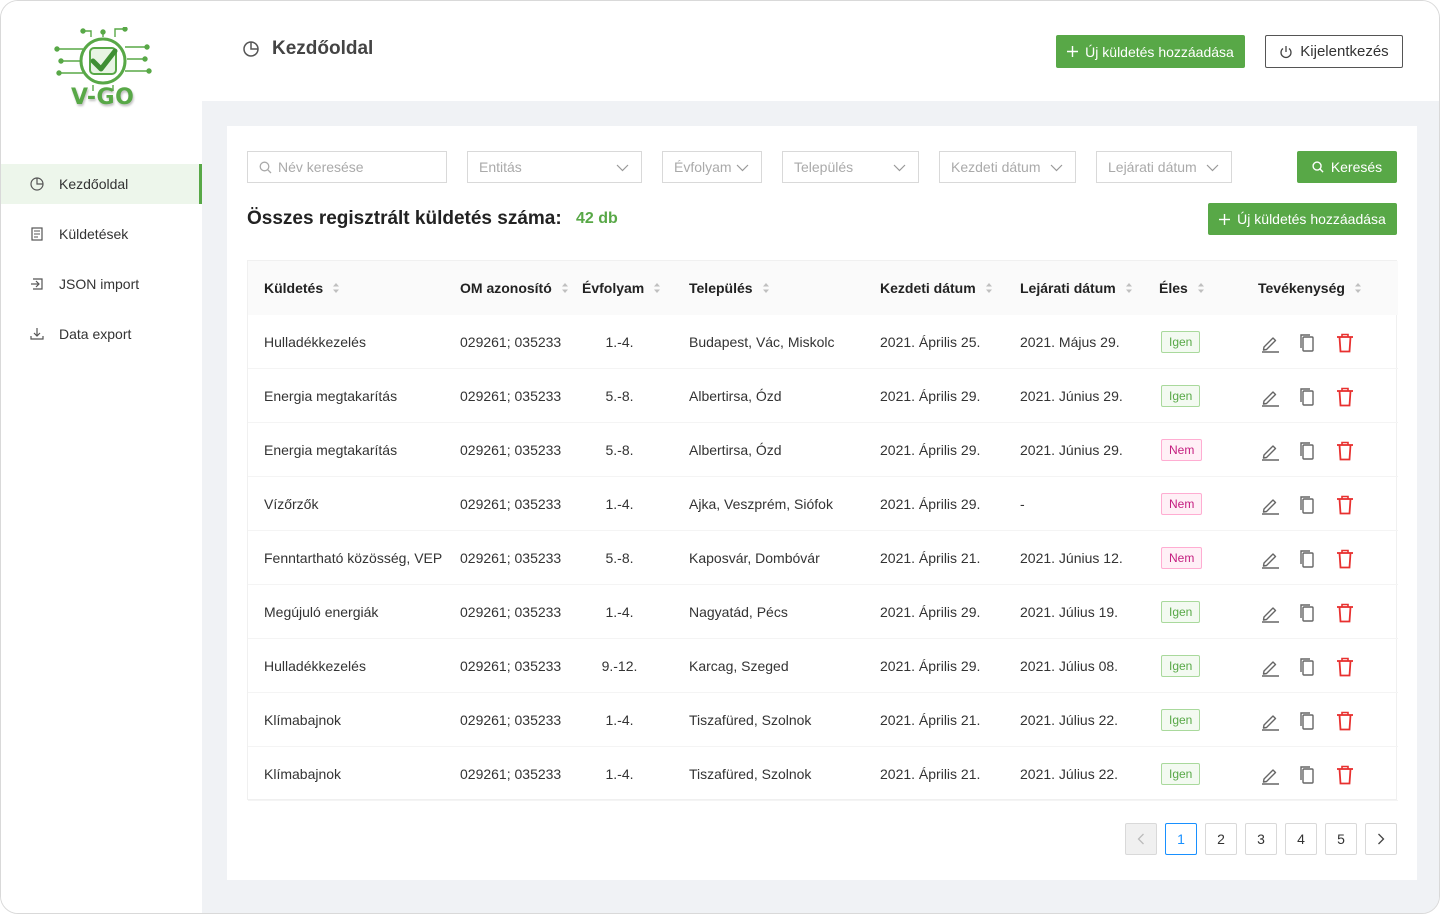 This screenshot has height=914, width=1440. Describe the element at coordinates (101, 234) in the screenshot. I see `sidebar-item-kuldetesek: Küldetések` at that location.